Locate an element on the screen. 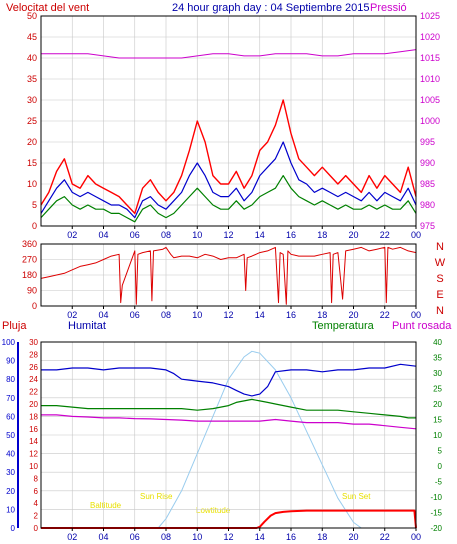  humidity-y-tick-label: 50 is located at coordinates (10, 435).